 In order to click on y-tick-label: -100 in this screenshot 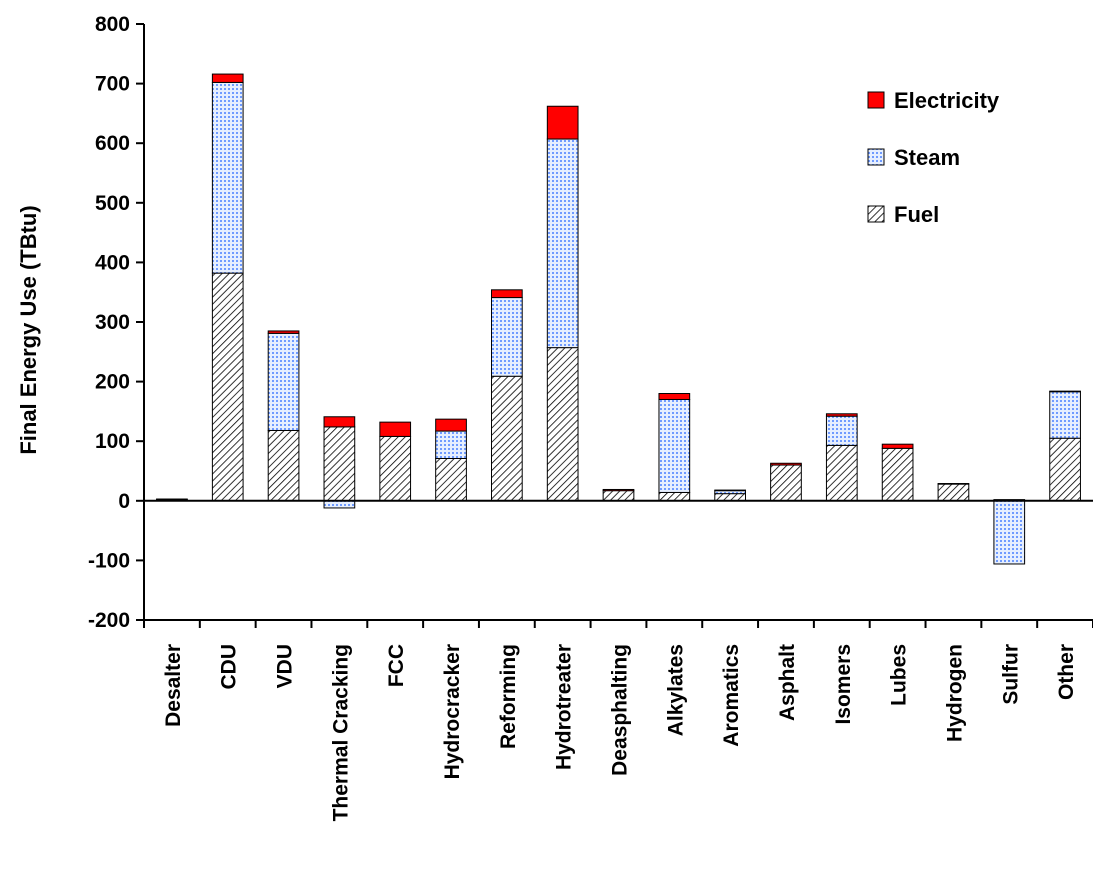, I will do `click(109, 560)`.